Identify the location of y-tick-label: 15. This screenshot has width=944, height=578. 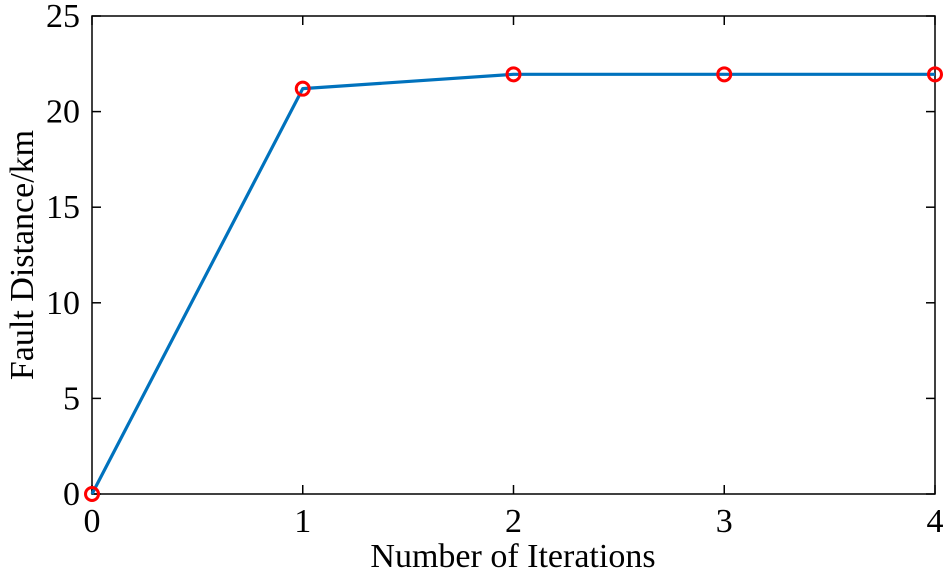
(63, 207).